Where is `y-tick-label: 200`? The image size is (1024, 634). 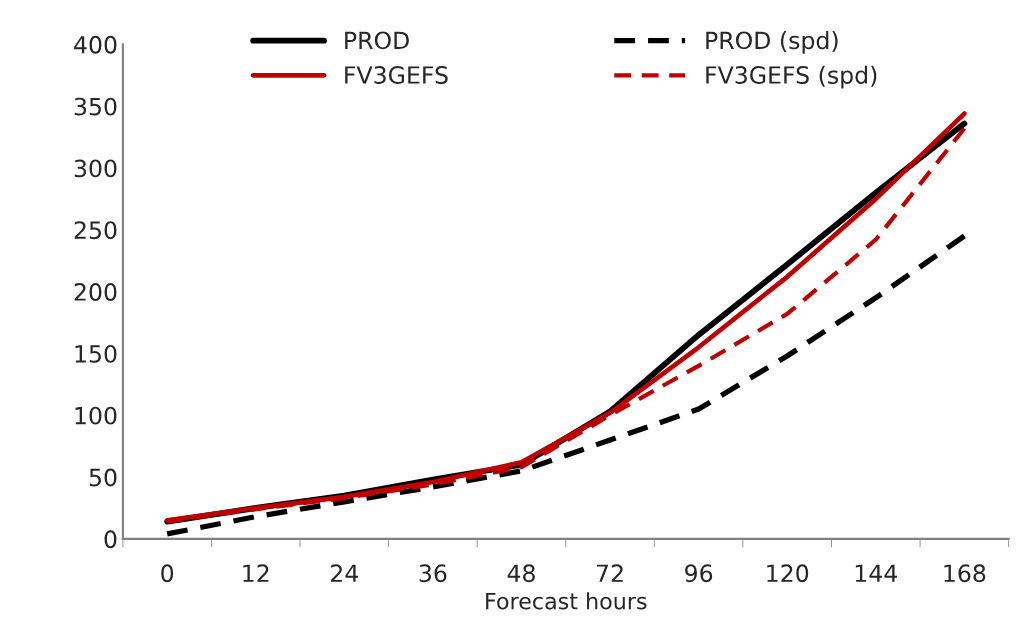
y-tick-label: 200 is located at coordinates (95, 292).